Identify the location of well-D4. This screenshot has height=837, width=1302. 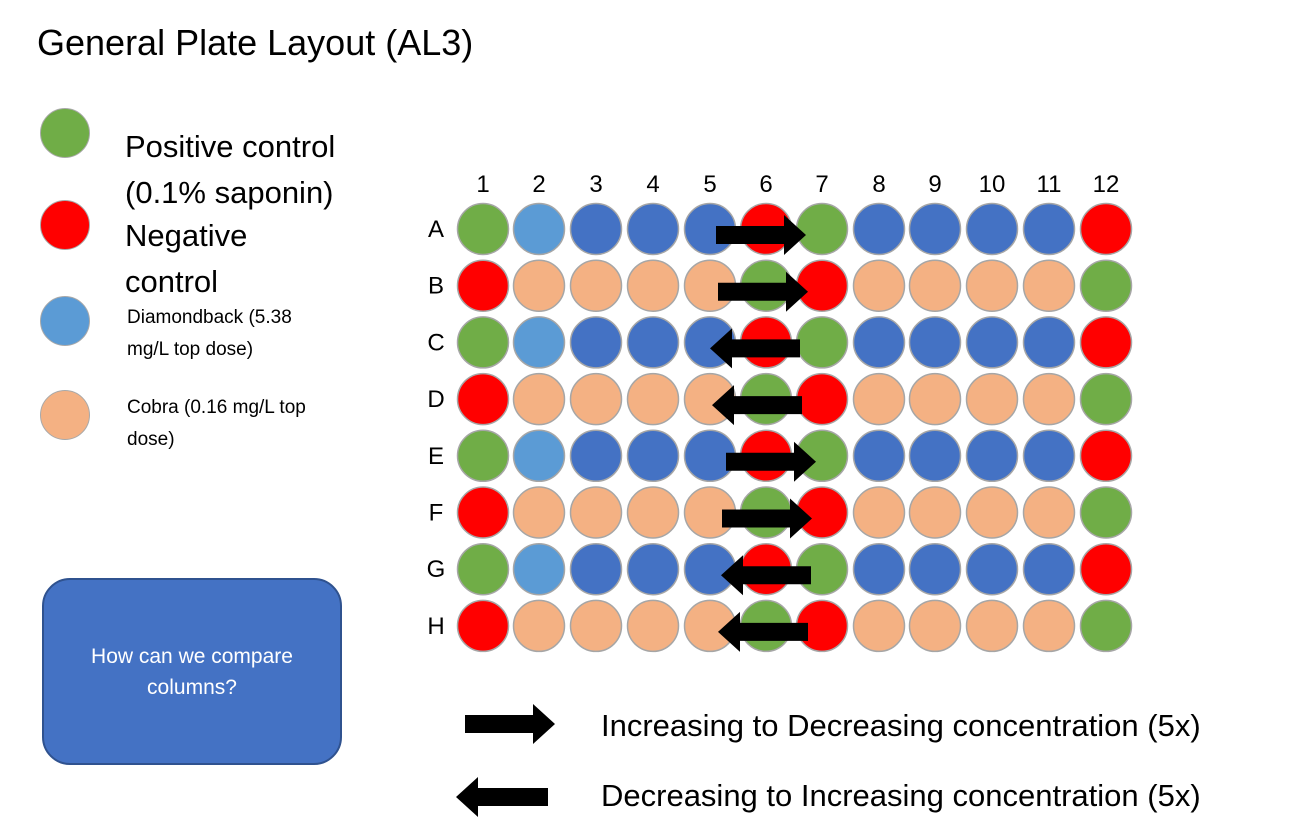
(653, 399).